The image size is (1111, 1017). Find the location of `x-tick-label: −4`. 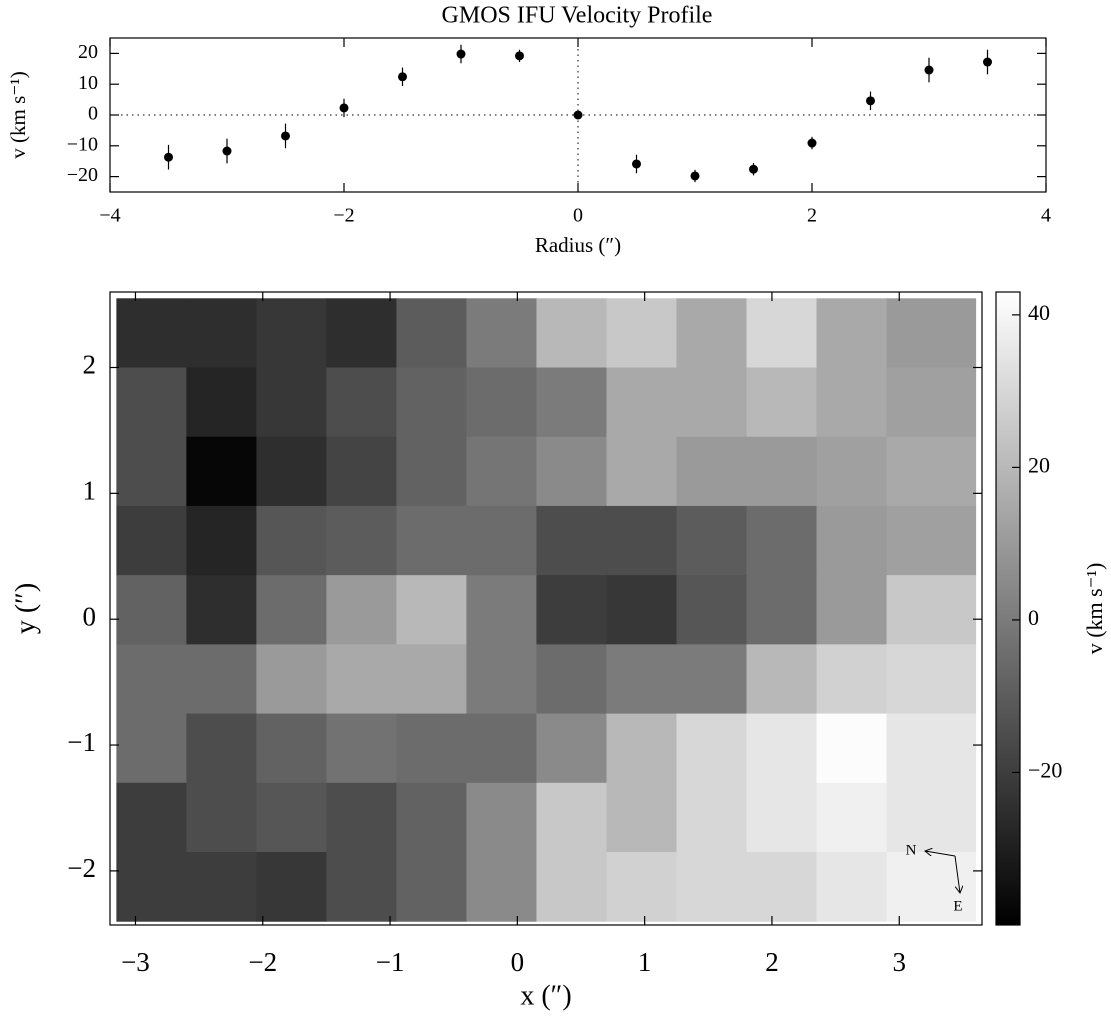

x-tick-label: −4 is located at coordinates (109, 216).